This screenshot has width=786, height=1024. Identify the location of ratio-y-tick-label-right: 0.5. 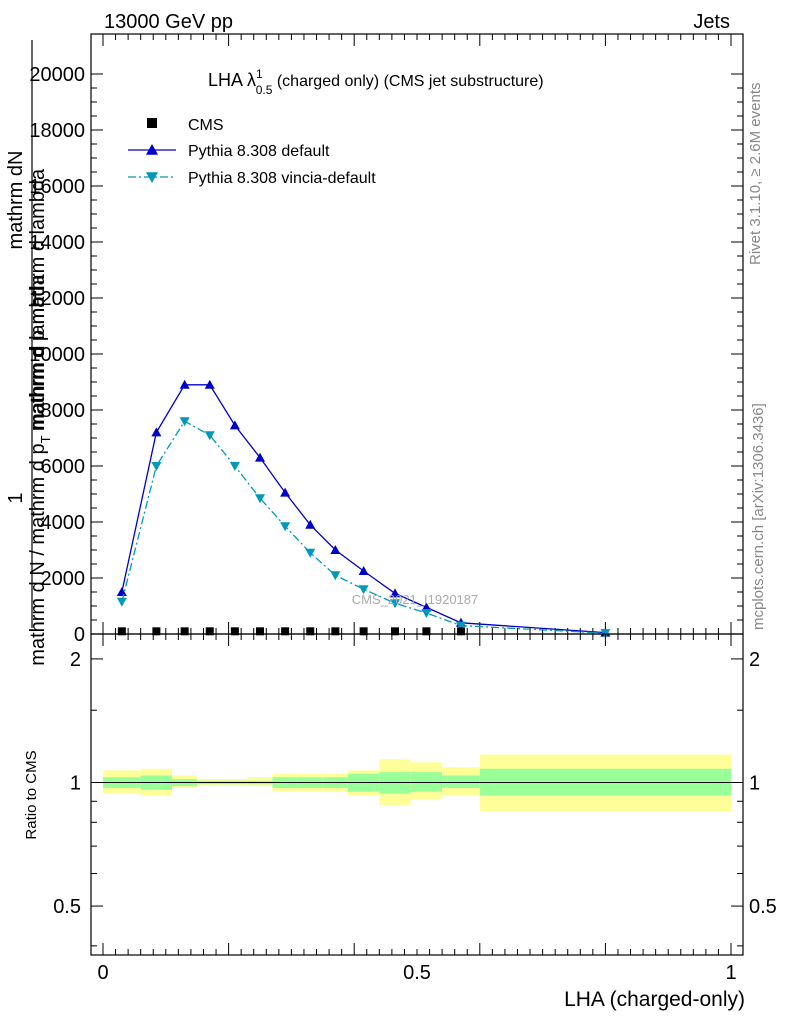
(763, 907).